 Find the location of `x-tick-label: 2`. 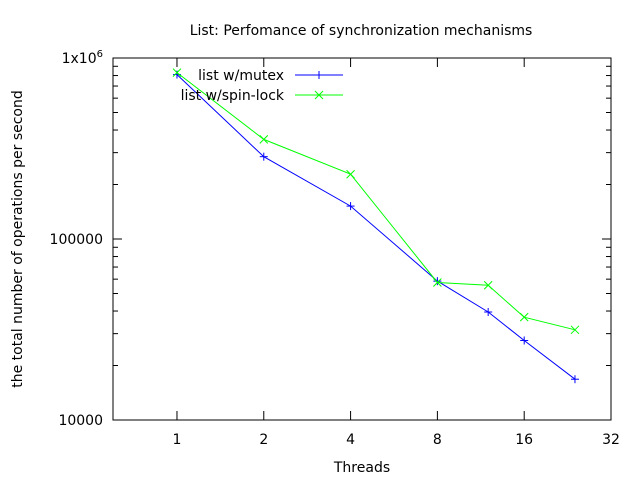

x-tick-label: 2 is located at coordinates (263, 440).